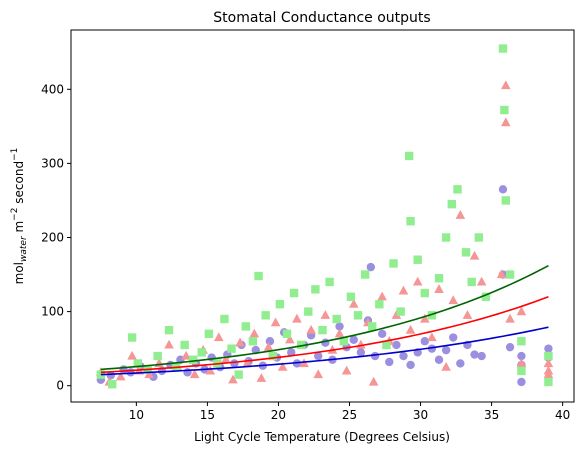  What do you see at coordinates (52, 89) in the screenshot?
I see `y-tick-label-400: 400` at bounding box center [52, 89].